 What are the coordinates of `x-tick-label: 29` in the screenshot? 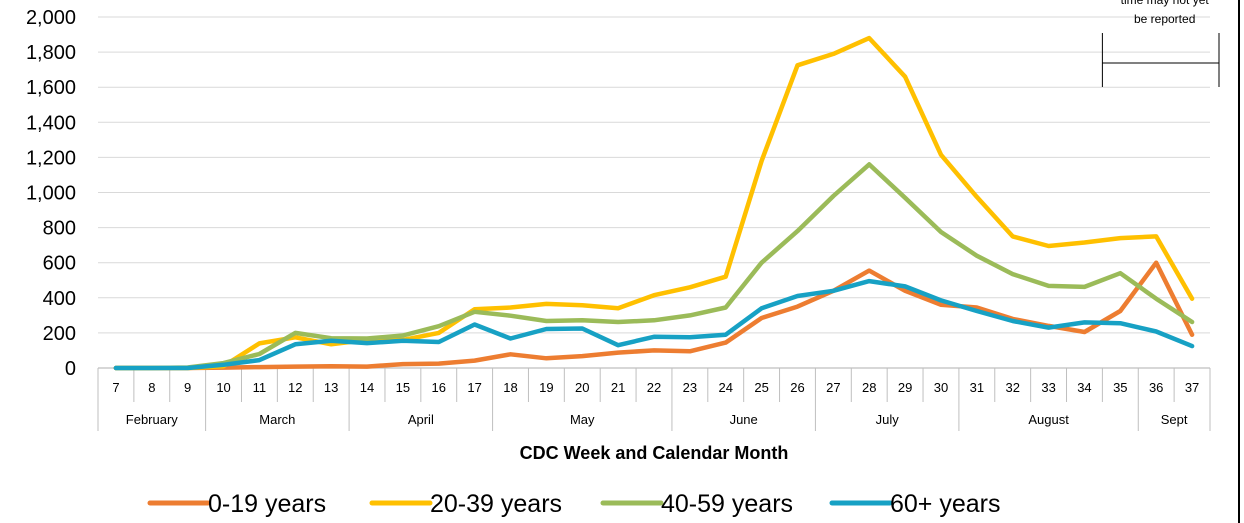 It's located at (905, 387).